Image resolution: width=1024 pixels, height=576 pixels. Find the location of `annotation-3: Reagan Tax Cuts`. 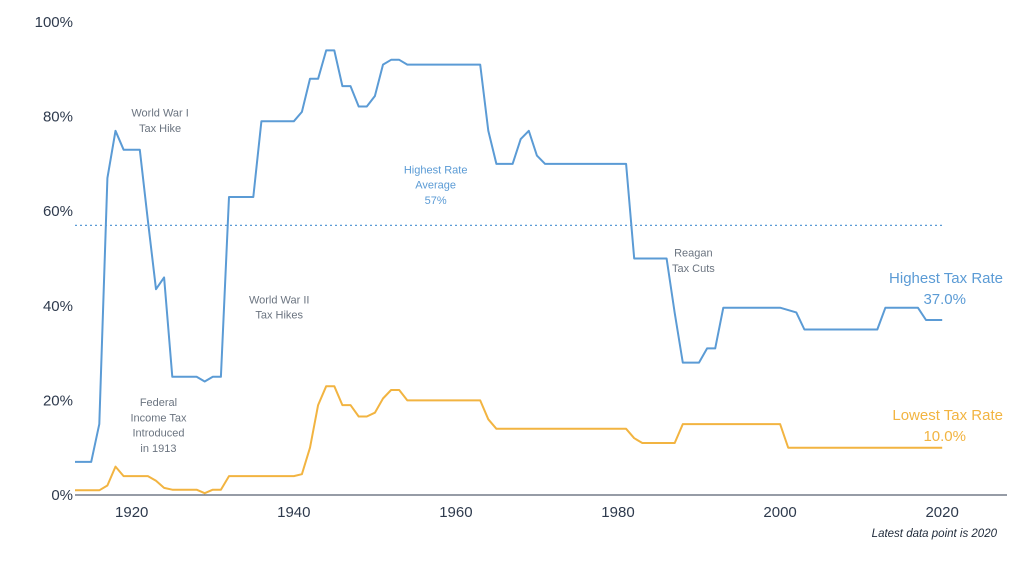

annotation-3: Reagan Tax Cuts is located at coordinates (693, 261).